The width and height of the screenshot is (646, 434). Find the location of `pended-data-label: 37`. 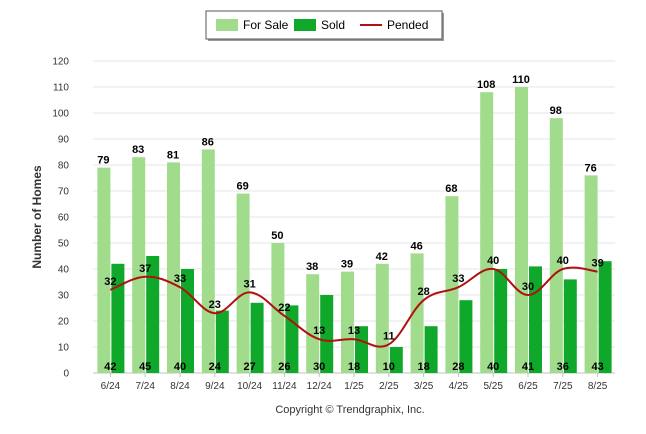

pended-data-label: 37 is located at coordinates (145, 269).